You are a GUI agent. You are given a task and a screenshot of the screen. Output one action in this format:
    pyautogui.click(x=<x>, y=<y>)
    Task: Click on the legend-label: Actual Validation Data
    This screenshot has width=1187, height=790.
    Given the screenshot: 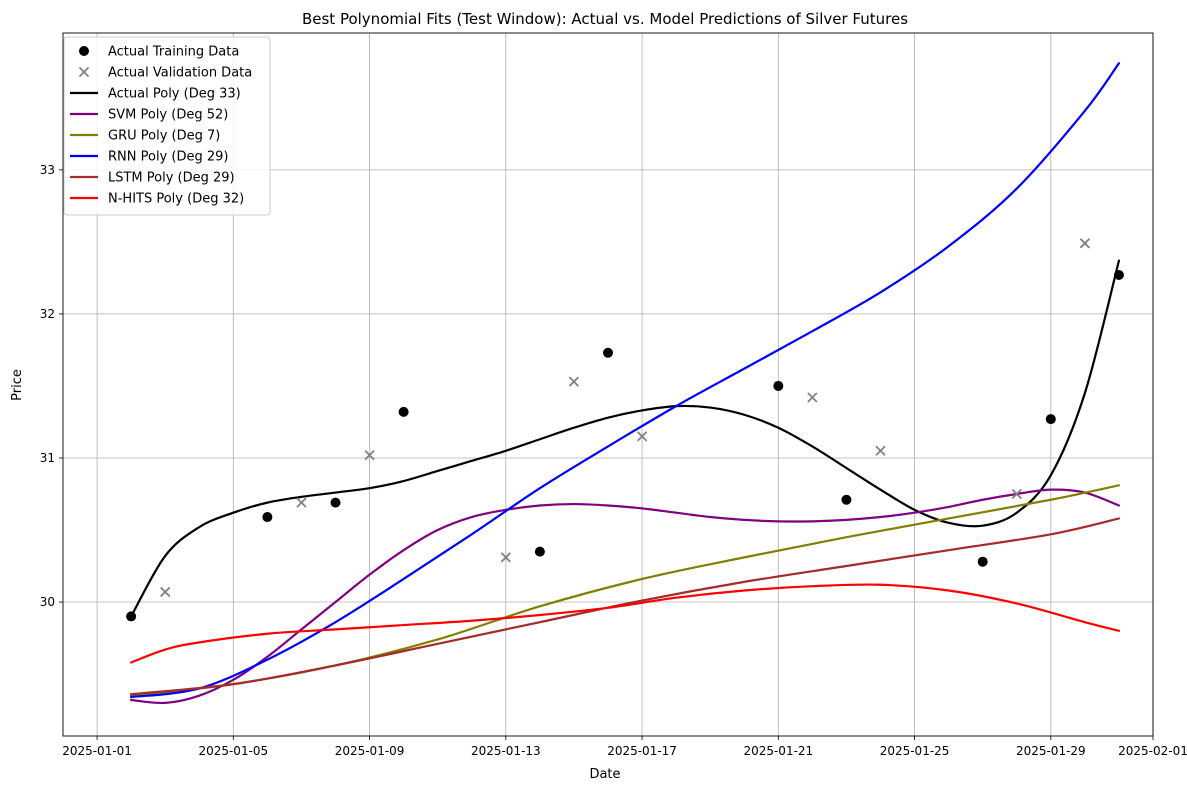 What is the action you would take?
    pyautogui.click(x=180, y=73)
    